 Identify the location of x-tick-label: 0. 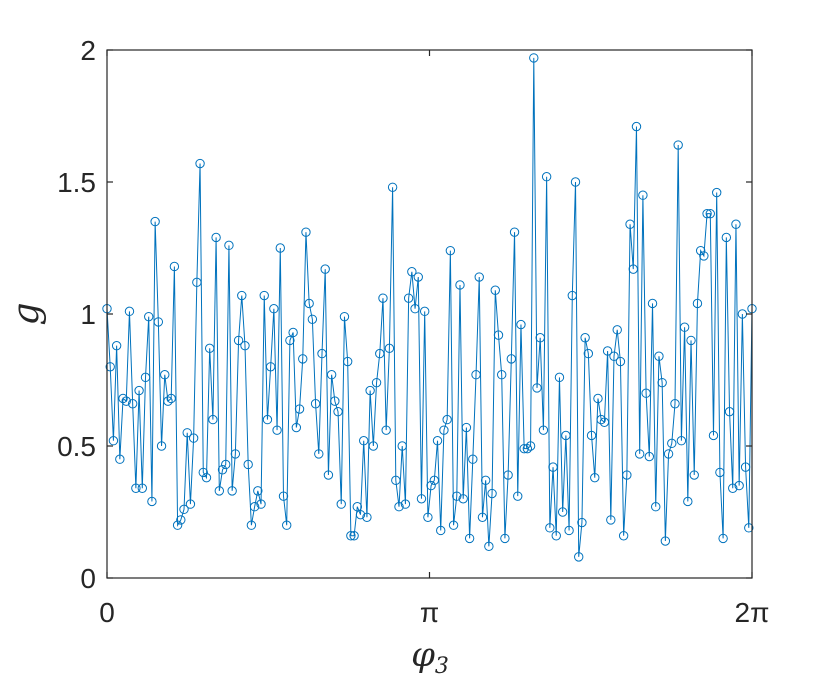
(107, 612).